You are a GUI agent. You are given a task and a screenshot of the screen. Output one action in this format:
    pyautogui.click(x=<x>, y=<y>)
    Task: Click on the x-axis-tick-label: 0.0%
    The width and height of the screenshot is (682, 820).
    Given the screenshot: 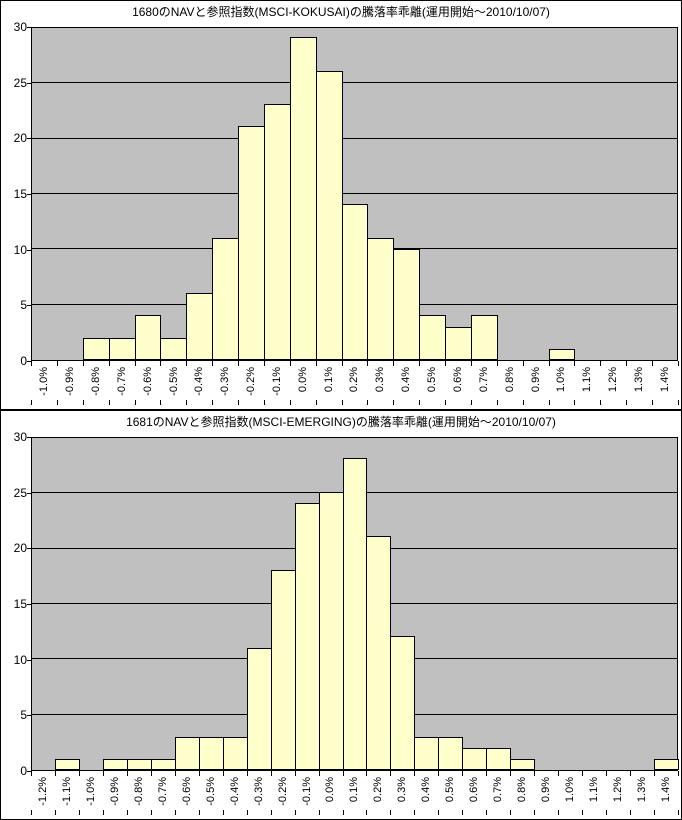 What is the action you would take?
    pyautogui.click(x=330, y=790)
    